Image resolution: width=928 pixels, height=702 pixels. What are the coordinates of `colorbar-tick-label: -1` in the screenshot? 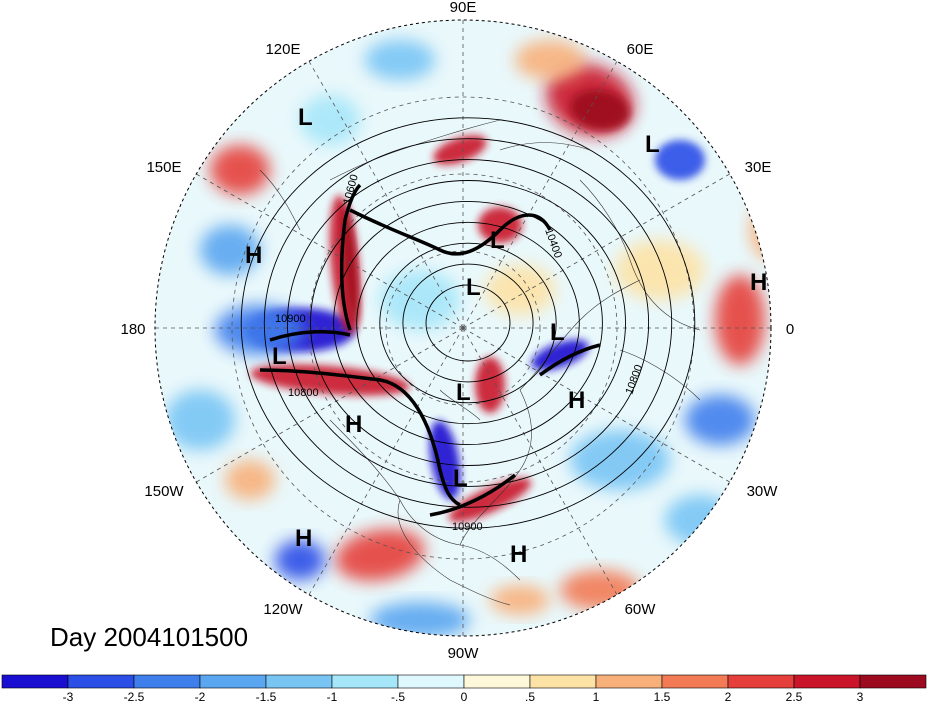 It's located at (332, 696).